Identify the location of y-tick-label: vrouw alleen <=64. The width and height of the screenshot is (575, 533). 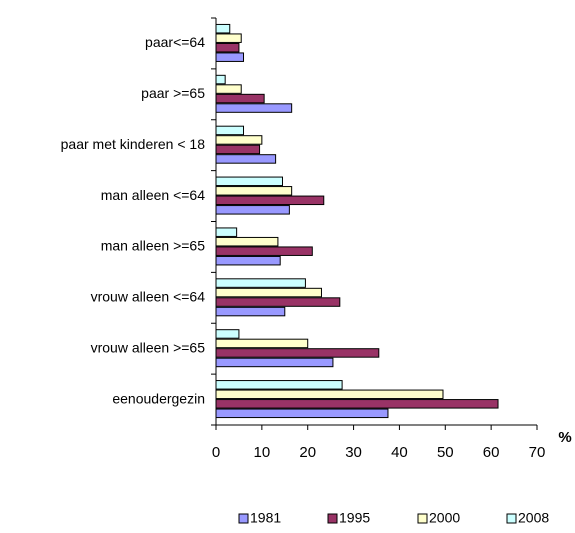
(148, 297).